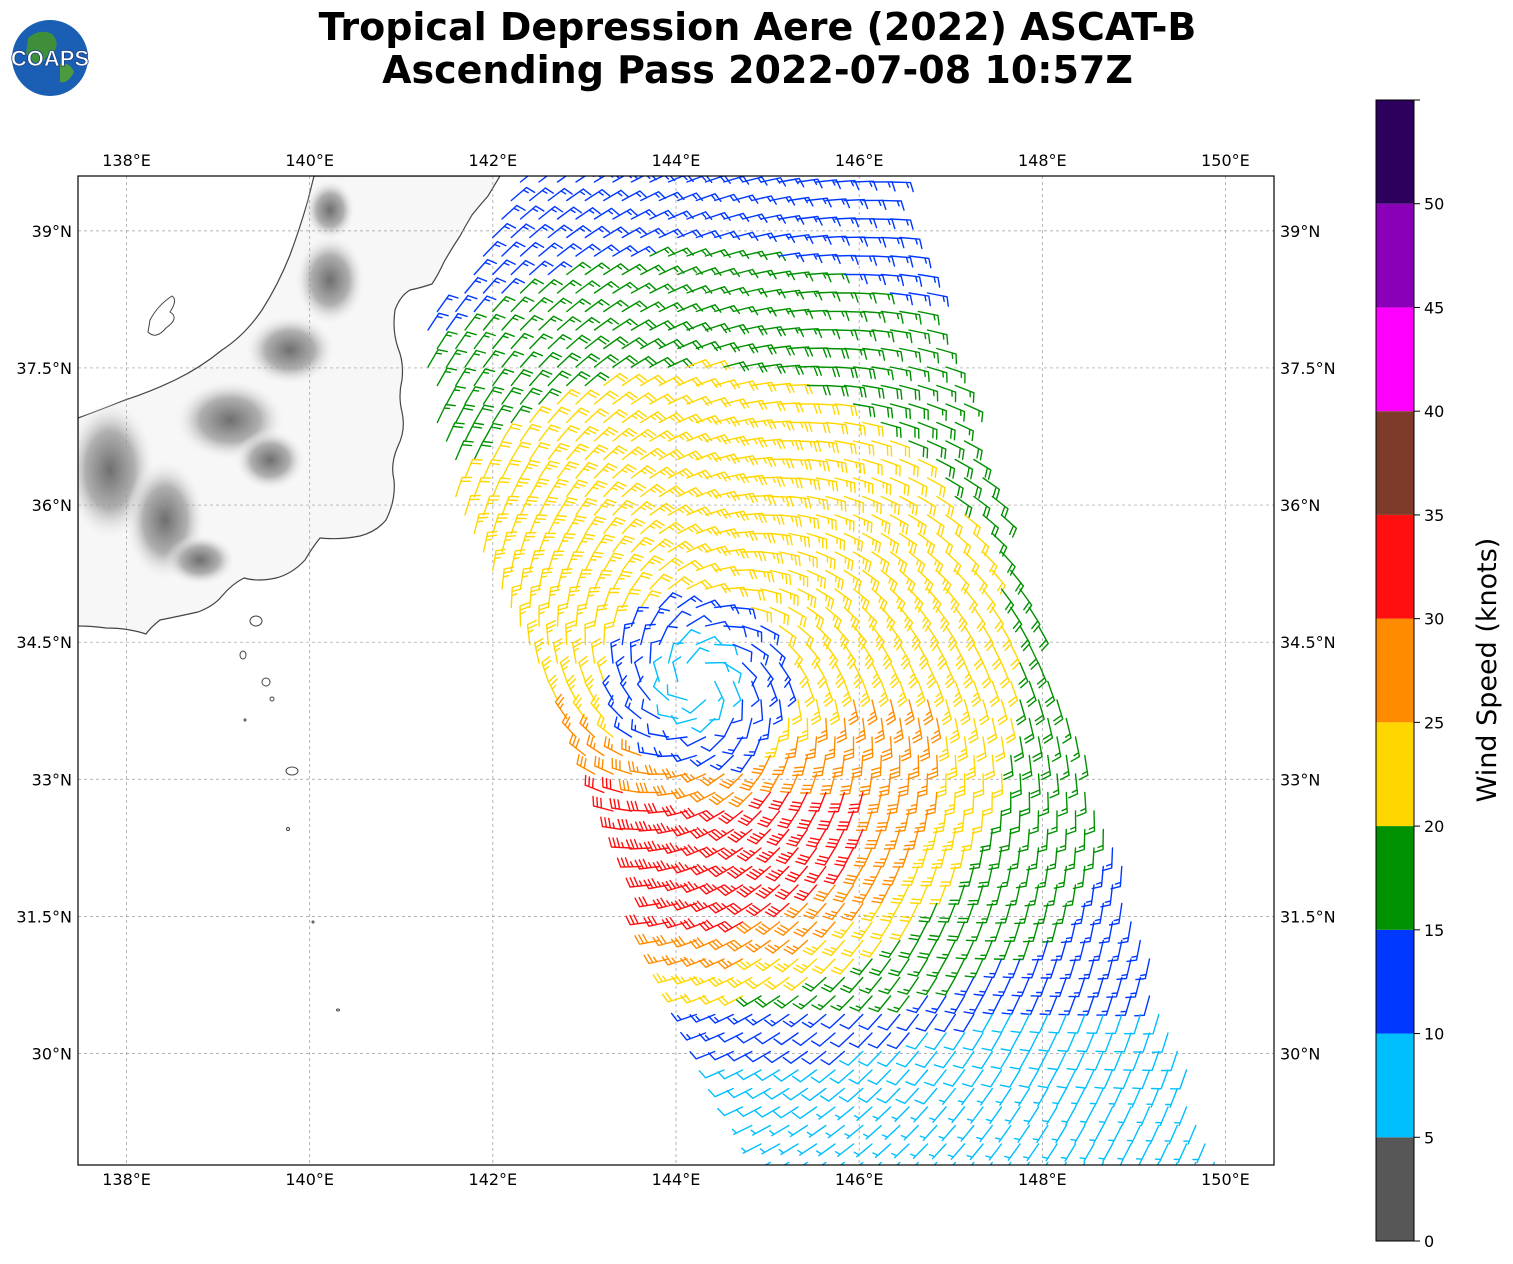 This screenshot has width=1513, height=1264. What do you see at coordinates (243, 653) in the screenshot?
I see `islands` at bounding box center [243, 653].